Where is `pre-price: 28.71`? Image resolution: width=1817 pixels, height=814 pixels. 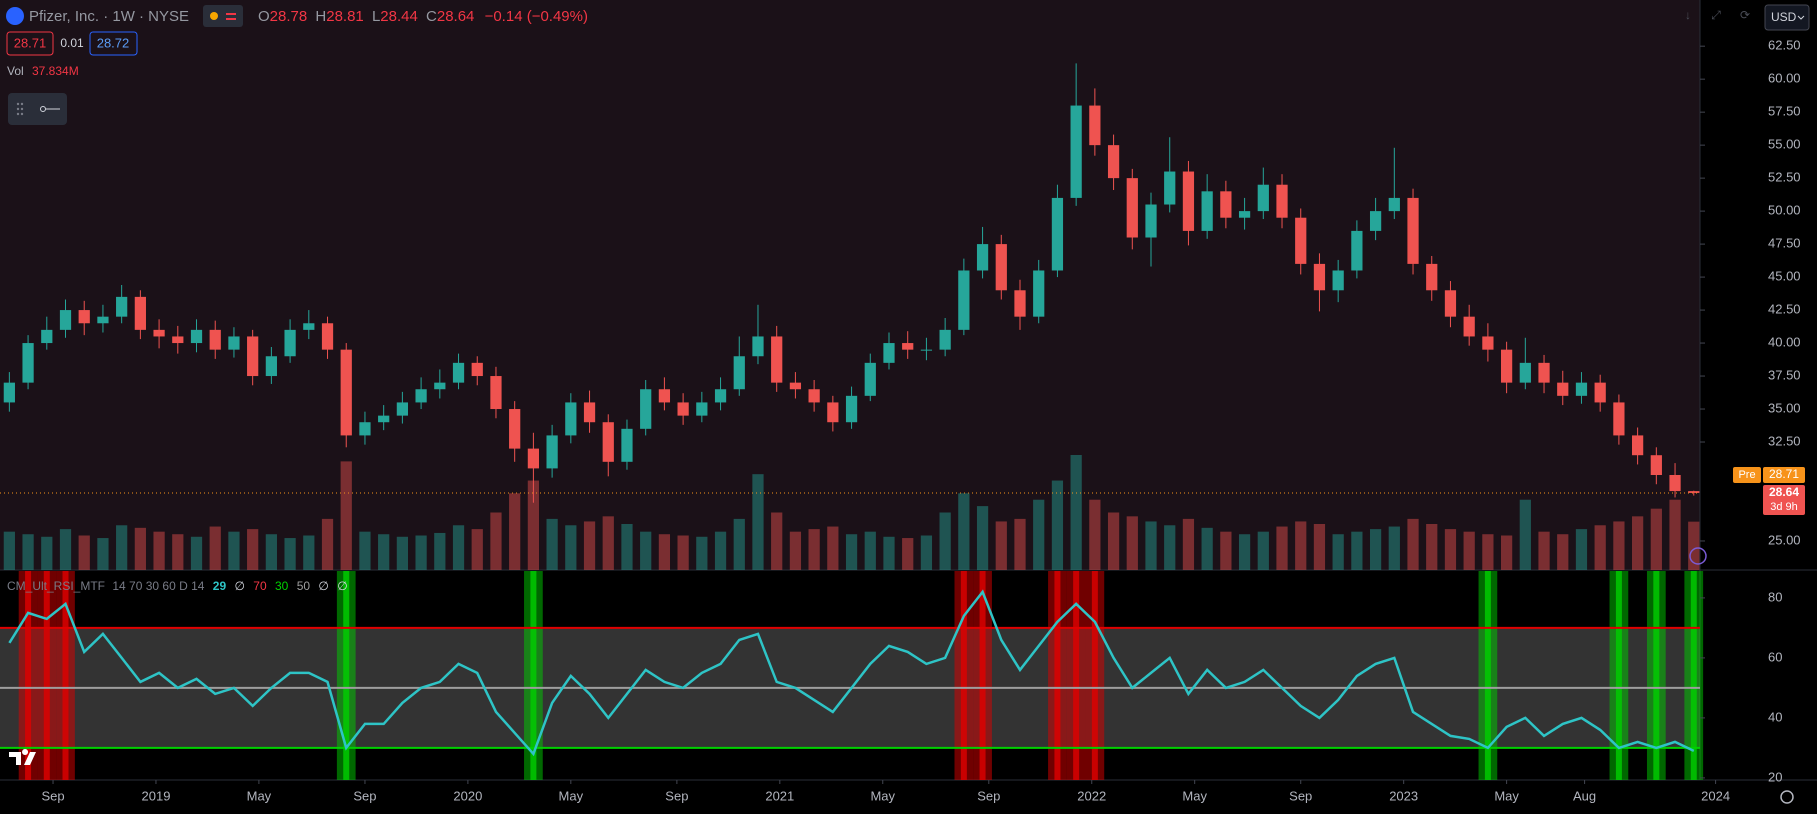 pre-price: 28.71 is located at coordinates (1784, 474).